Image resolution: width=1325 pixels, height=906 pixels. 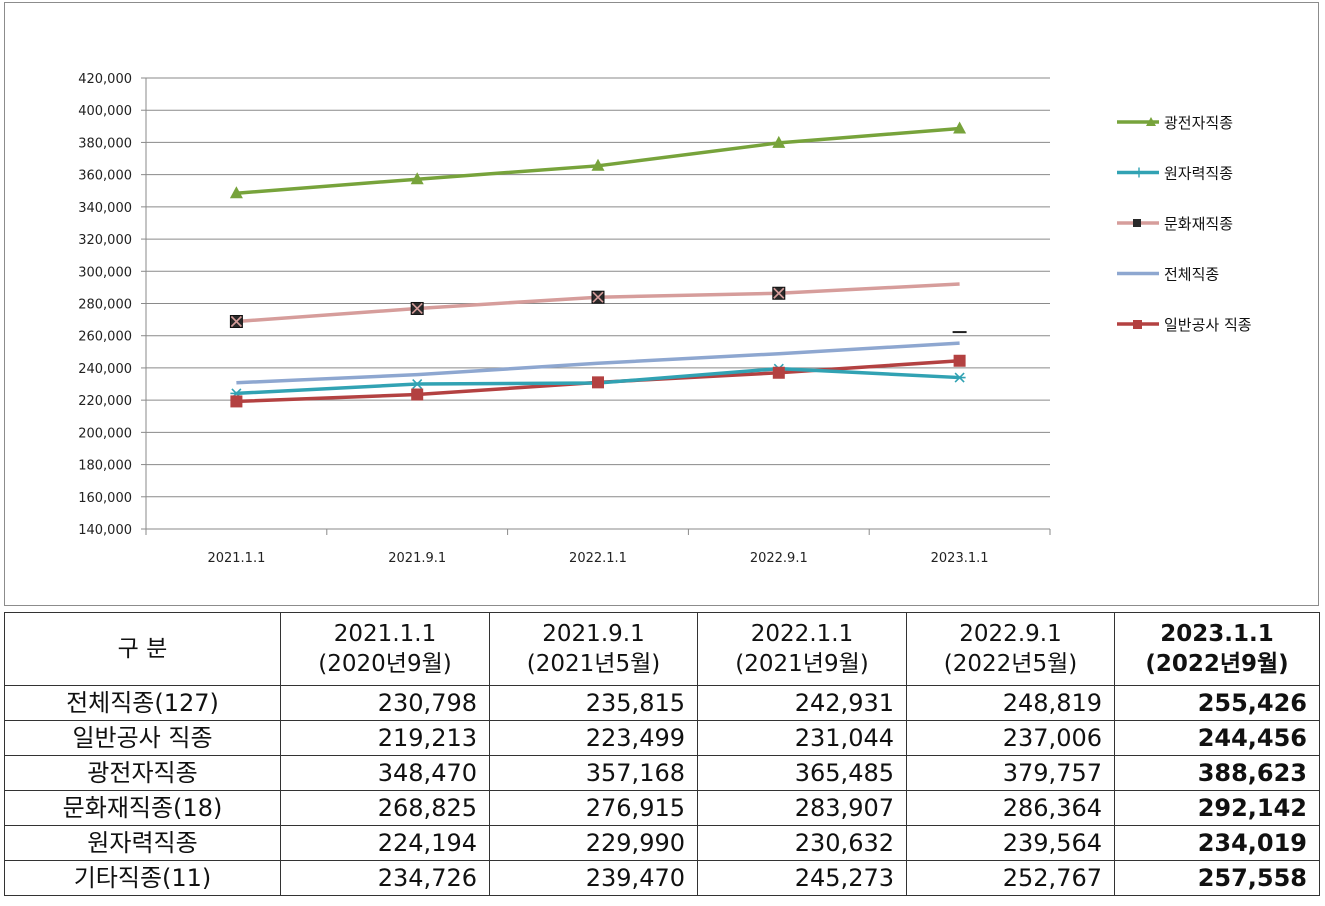 What do you see at coordinates (802, 878) in the screenshot?
I see `table-cell: 245,273` at bounding box center [802, 878].